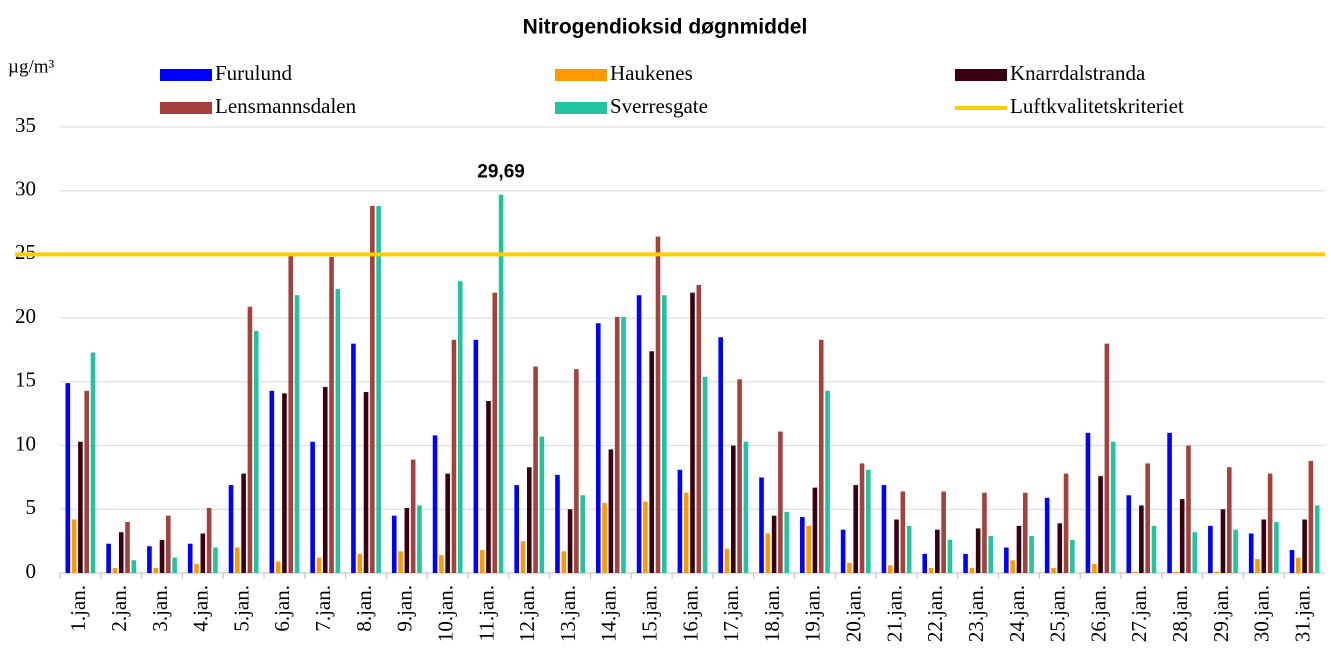 This screenshot has width=1331, height=662. I want to click on legend-label: Haukenes, so click(651, 73).